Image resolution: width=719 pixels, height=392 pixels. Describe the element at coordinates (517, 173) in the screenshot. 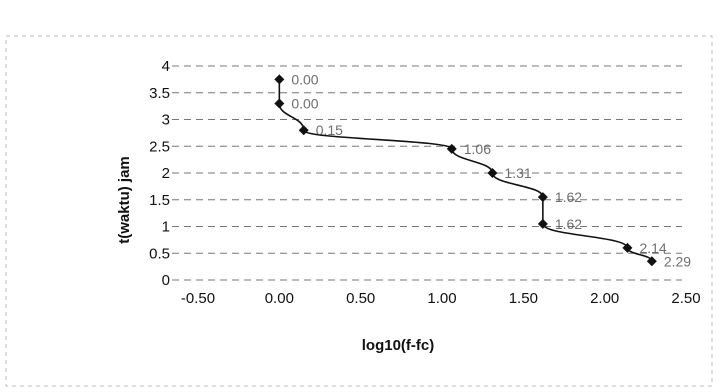

I see `data-label: 1.31` at that location.